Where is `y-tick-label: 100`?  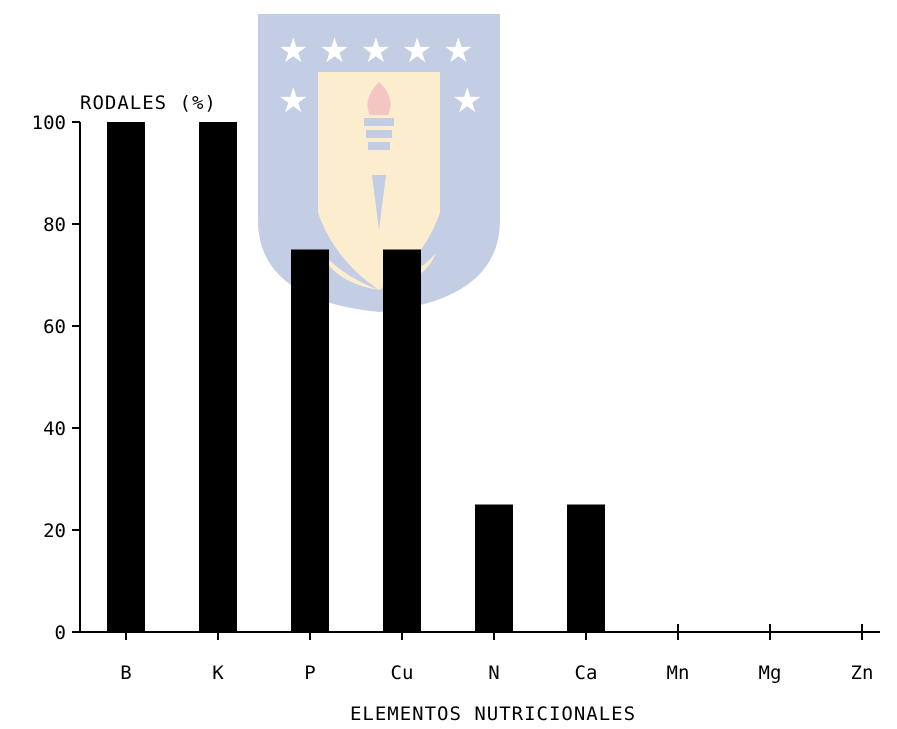 y-tick-label: 100 is located at coordinates (49, 123).